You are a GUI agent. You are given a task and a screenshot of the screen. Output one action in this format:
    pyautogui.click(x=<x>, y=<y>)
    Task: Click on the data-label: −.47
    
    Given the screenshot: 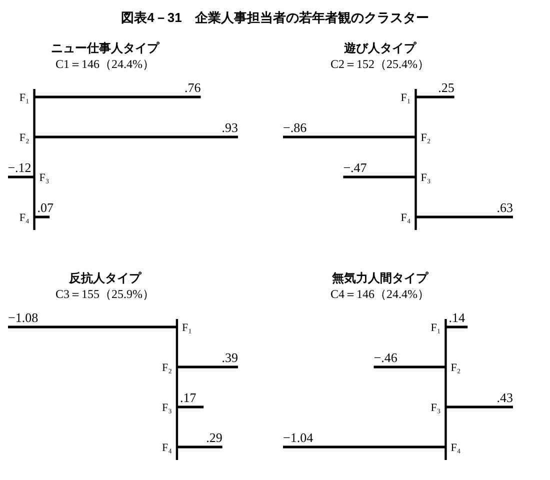 What is the action you would take?
    pyautogui.click(x=355, y=167)
    